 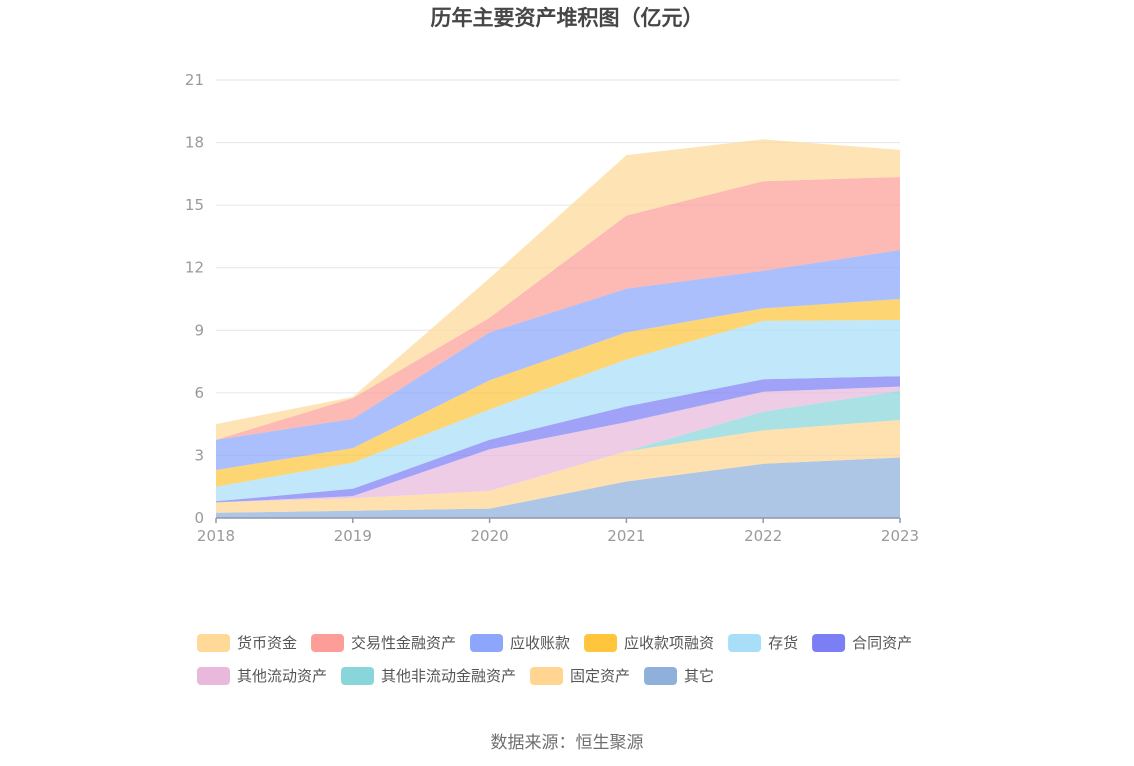 I want to click on legend-item: 固定资产, so click(x=580, y=676).